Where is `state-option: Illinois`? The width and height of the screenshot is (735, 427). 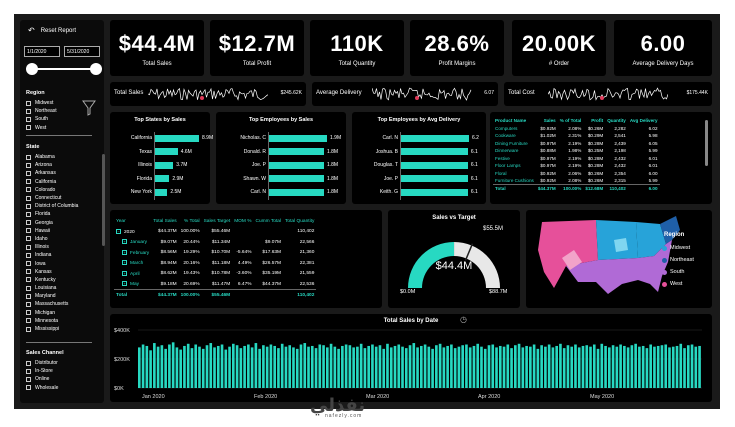
state-option: Illinois is located at coordinates (52, 247).